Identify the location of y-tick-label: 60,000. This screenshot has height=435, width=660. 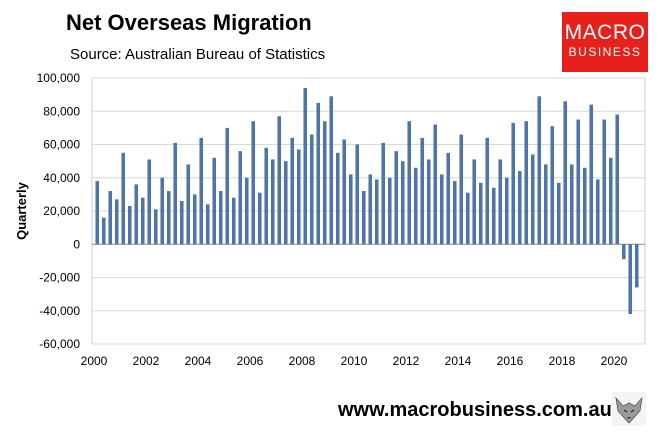
(61, 145).